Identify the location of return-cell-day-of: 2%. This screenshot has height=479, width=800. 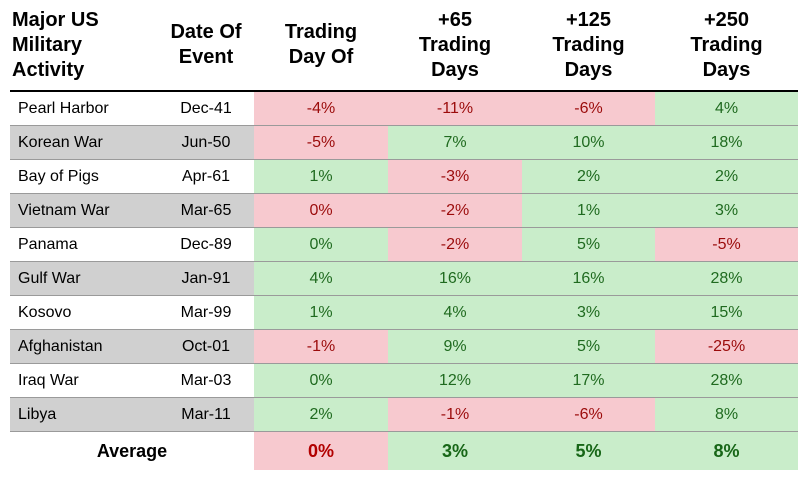
(321, 414).